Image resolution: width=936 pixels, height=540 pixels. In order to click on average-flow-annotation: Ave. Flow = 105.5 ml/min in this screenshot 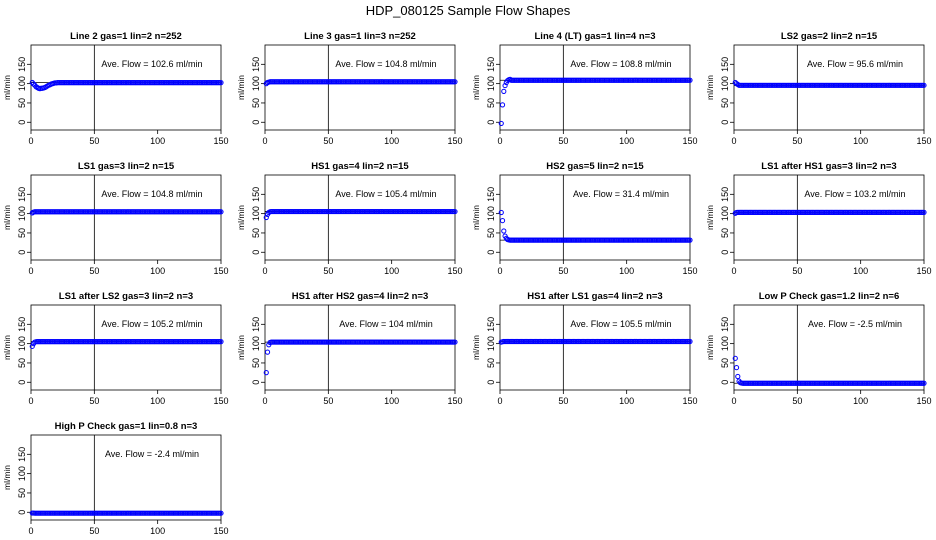, I will do `click(620, 324)`.